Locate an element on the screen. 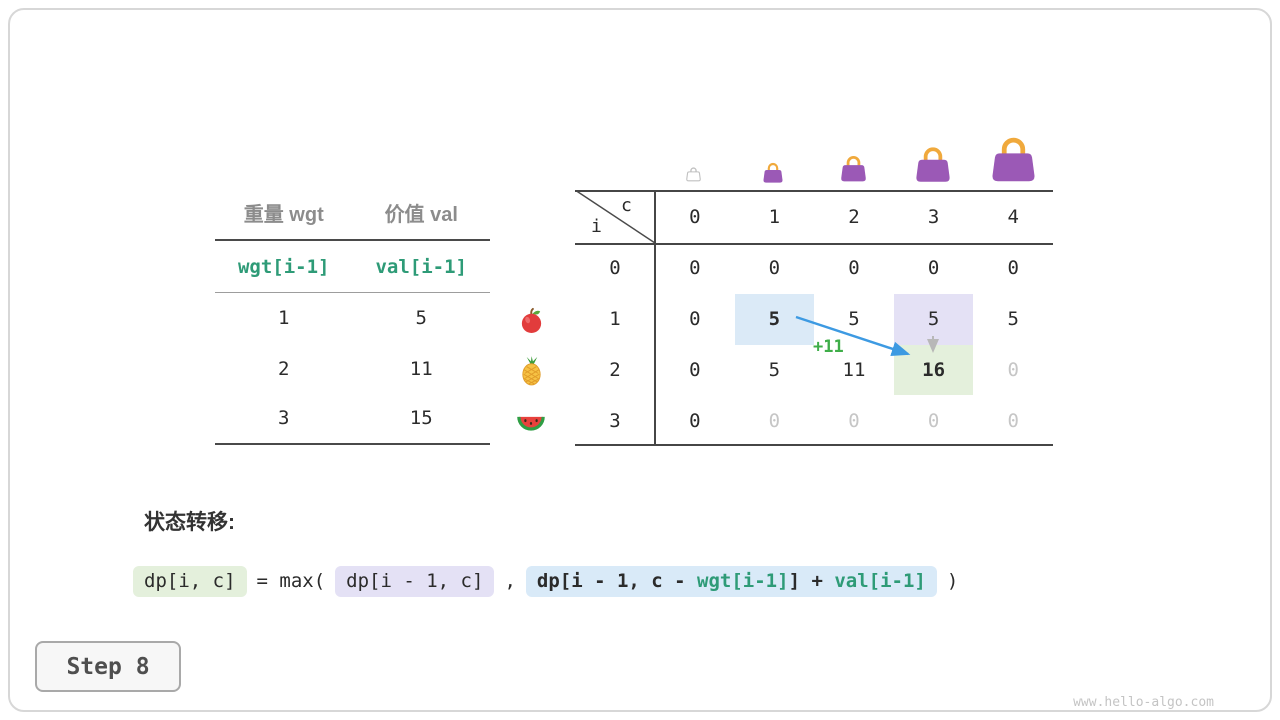  dp-cell-2-4: 0 is located at coordinates (1013, 369).